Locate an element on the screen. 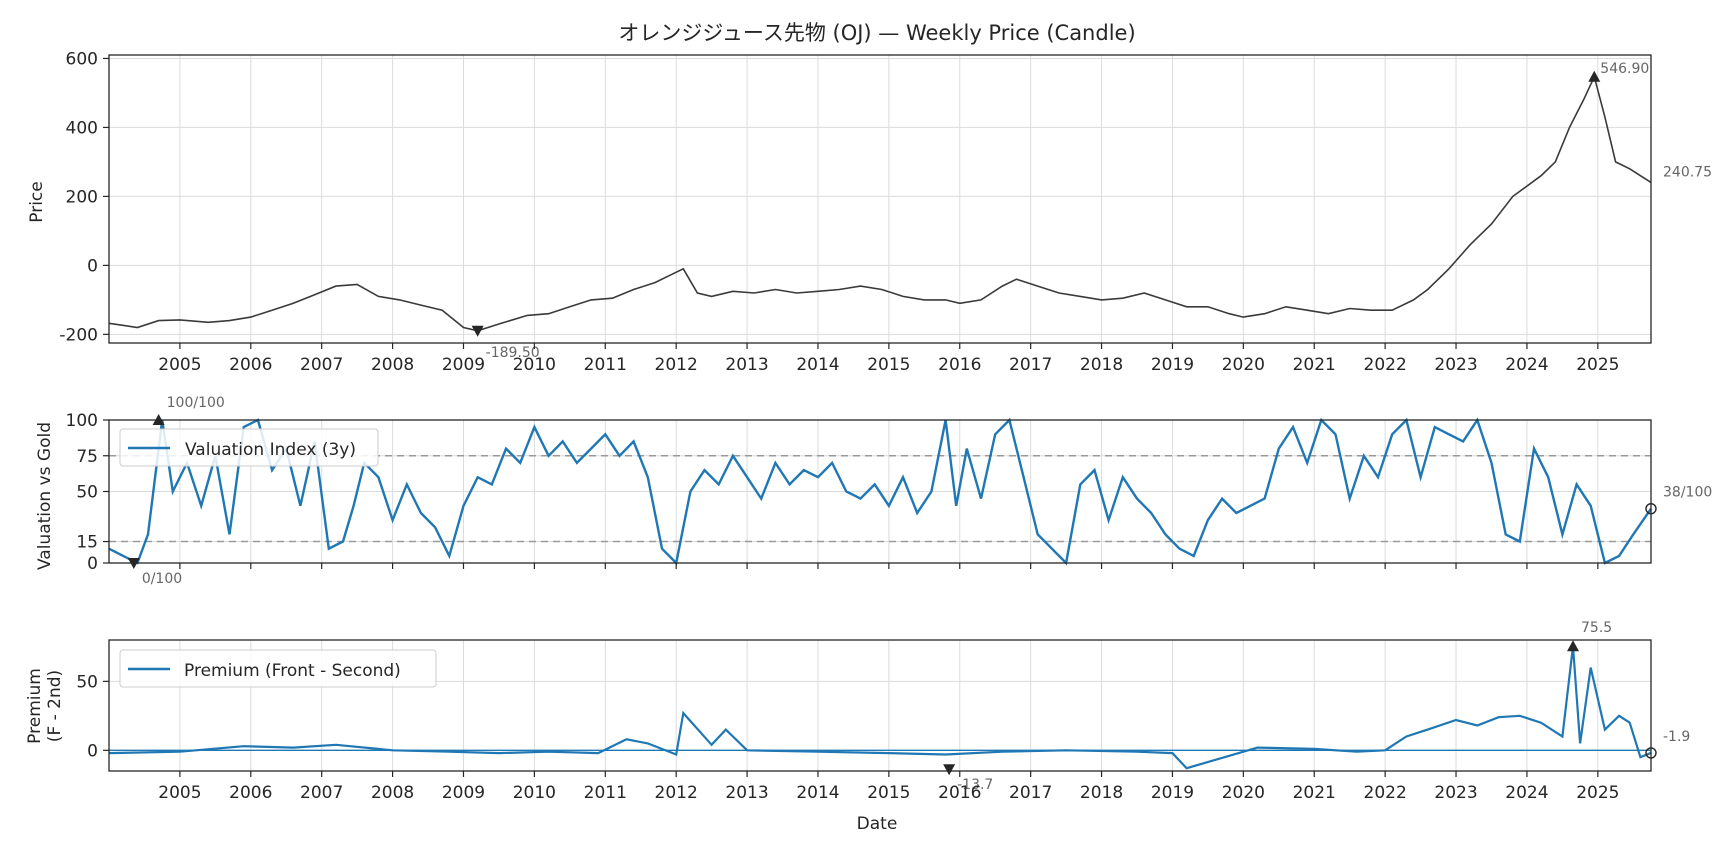  premium-ylabel-line-2: (F - 2nd) is located at coordinates (55, 706).